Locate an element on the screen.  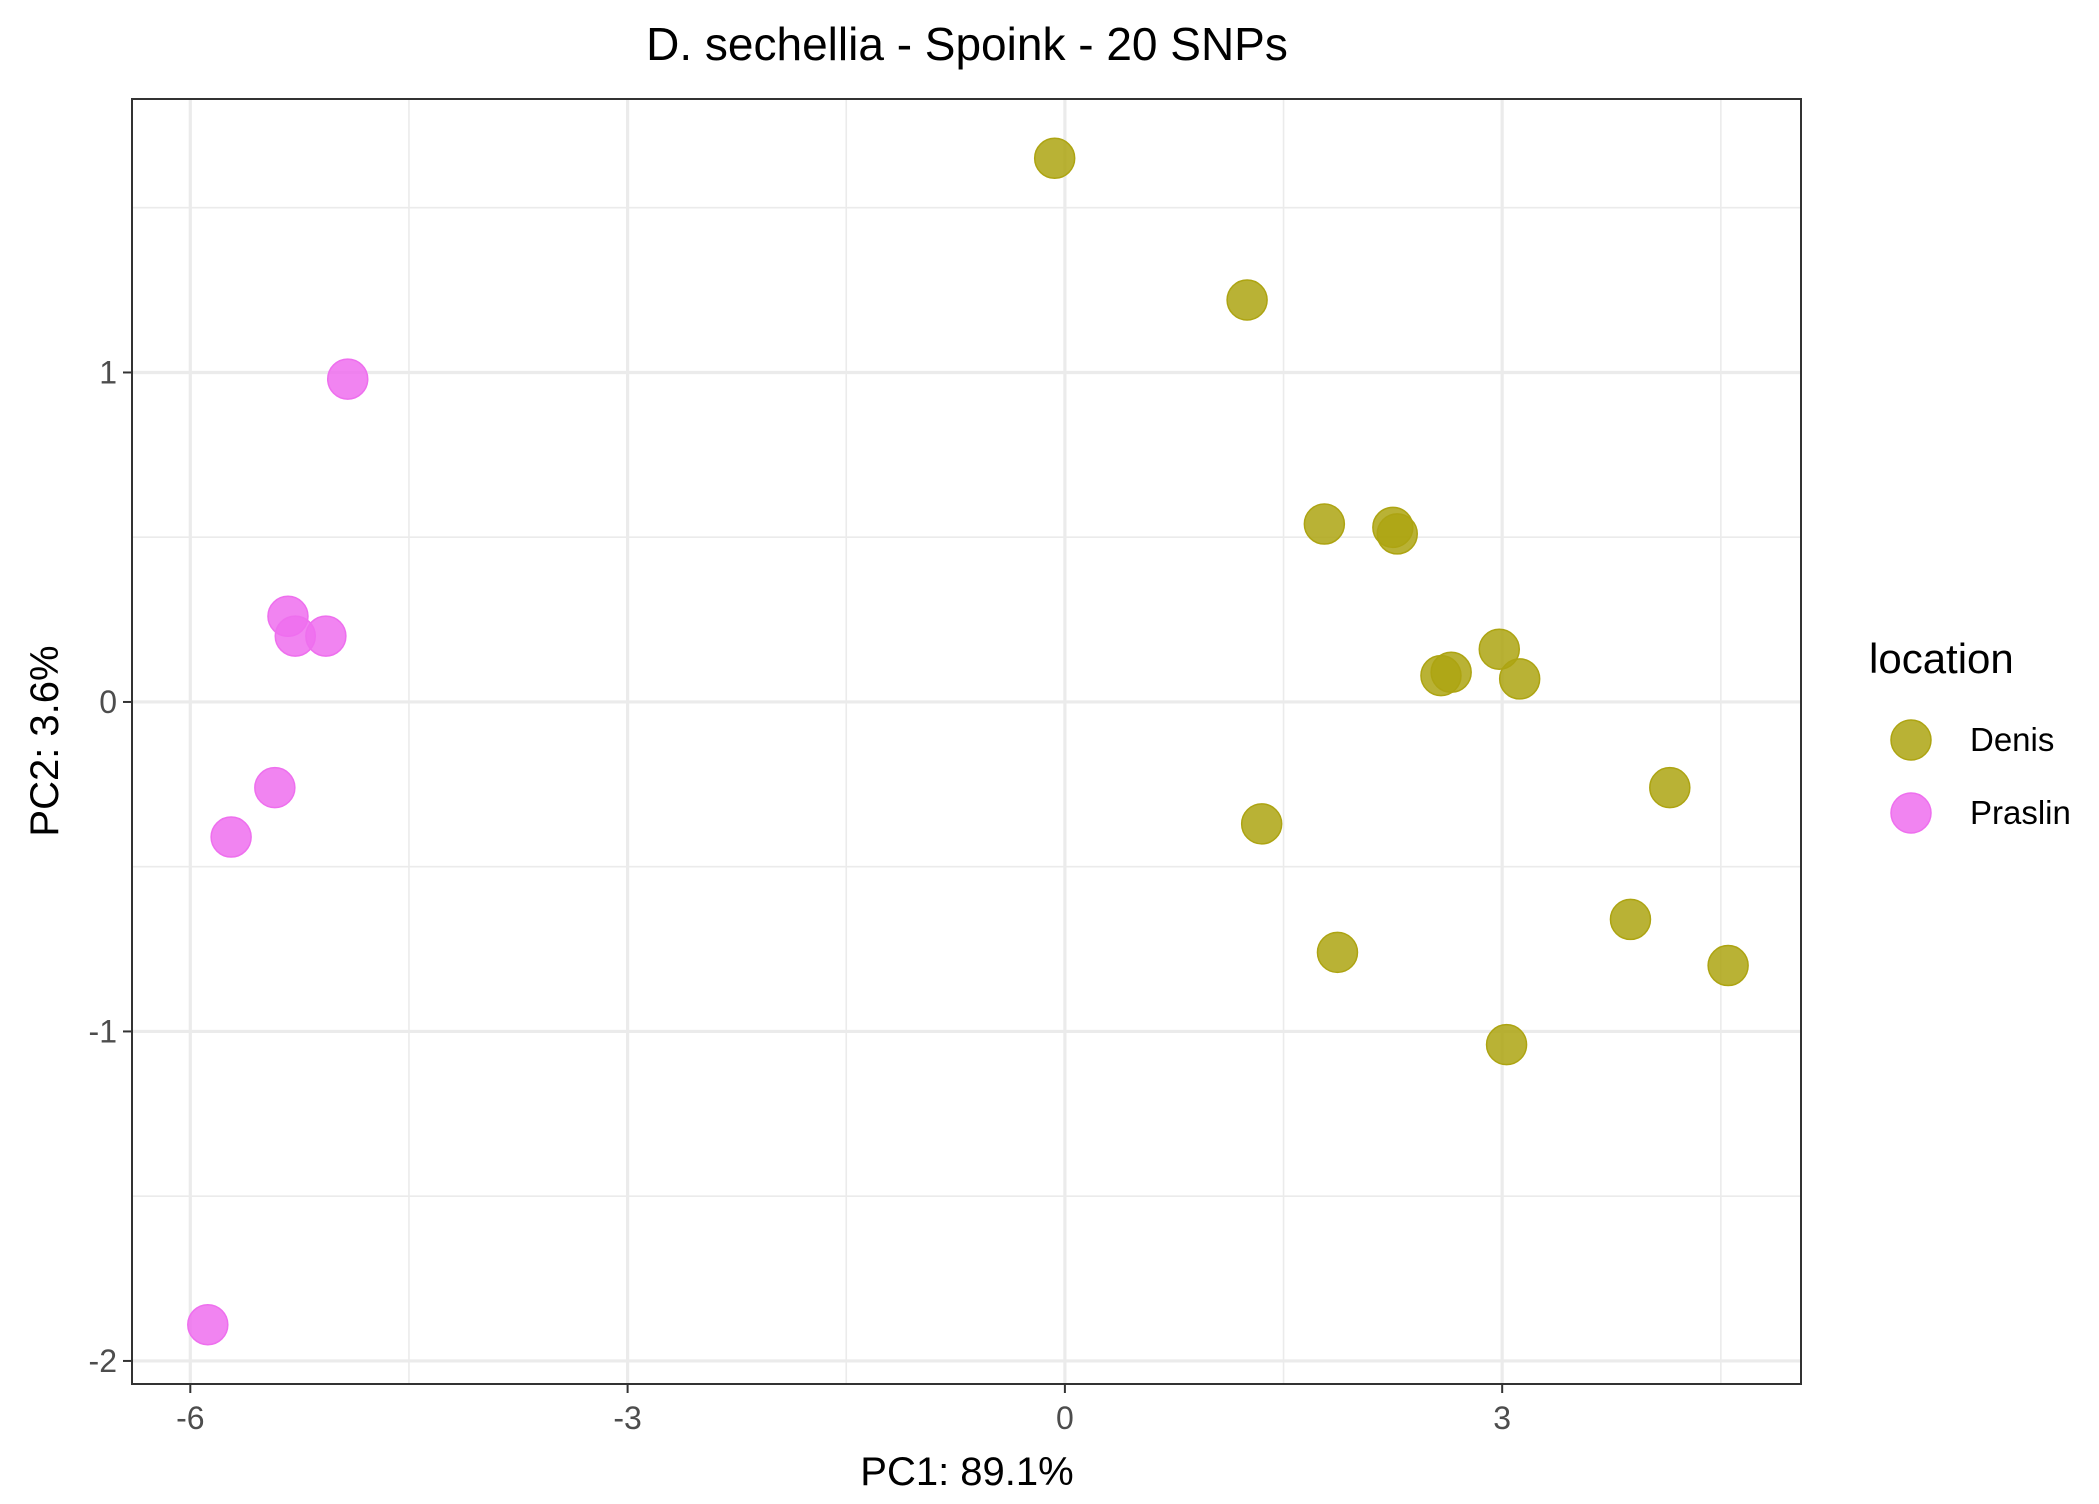
legend-label-praslin: Praslin is located at coordinates (2020, 812).